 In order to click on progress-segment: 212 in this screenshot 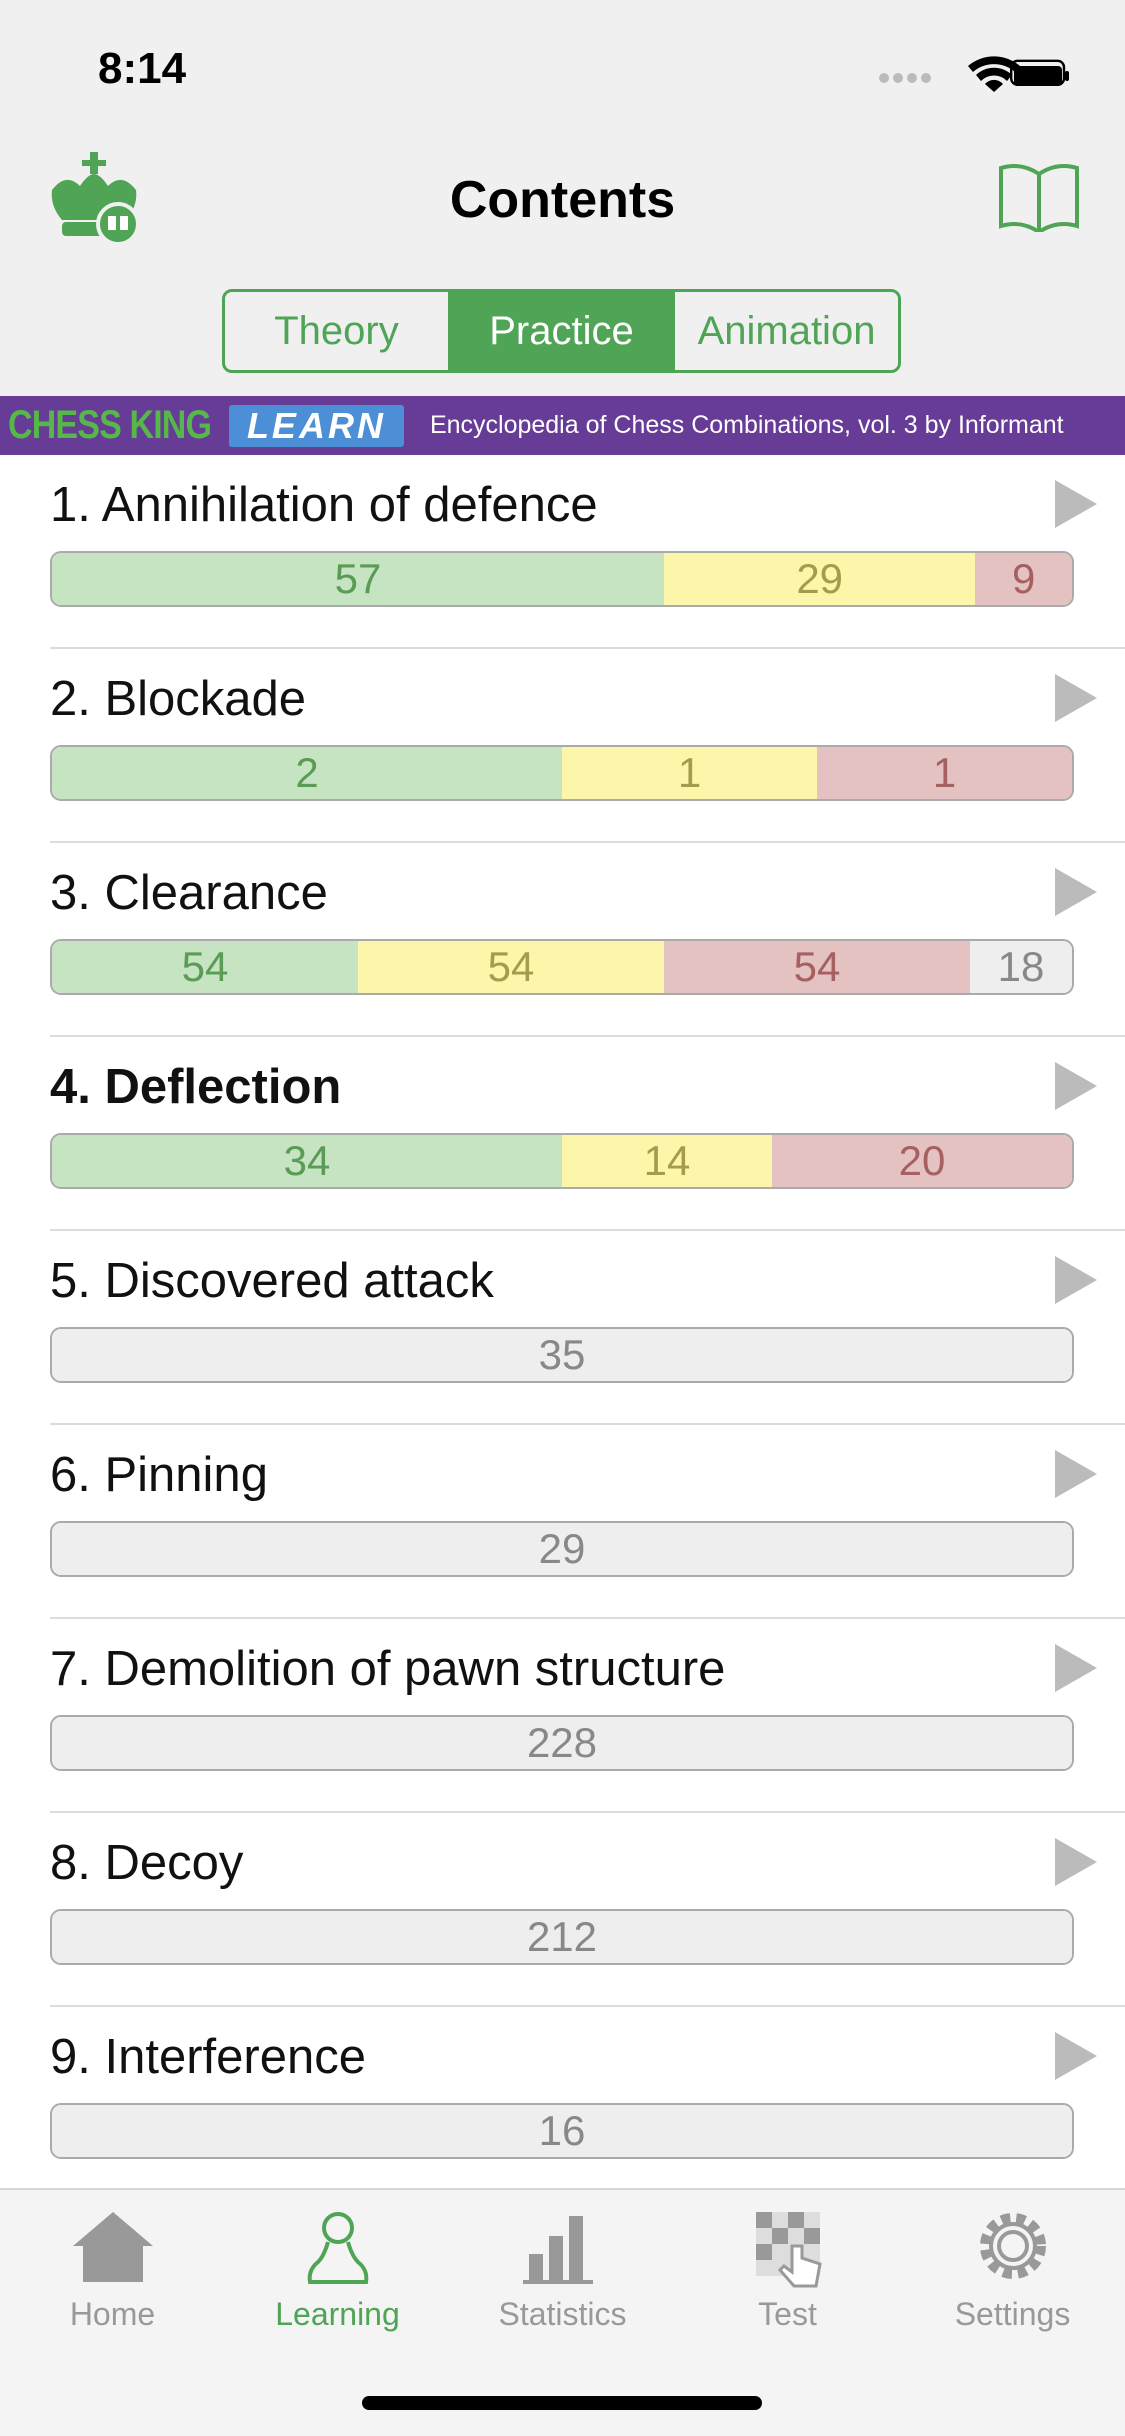, I will do `click(562, 1937)`.